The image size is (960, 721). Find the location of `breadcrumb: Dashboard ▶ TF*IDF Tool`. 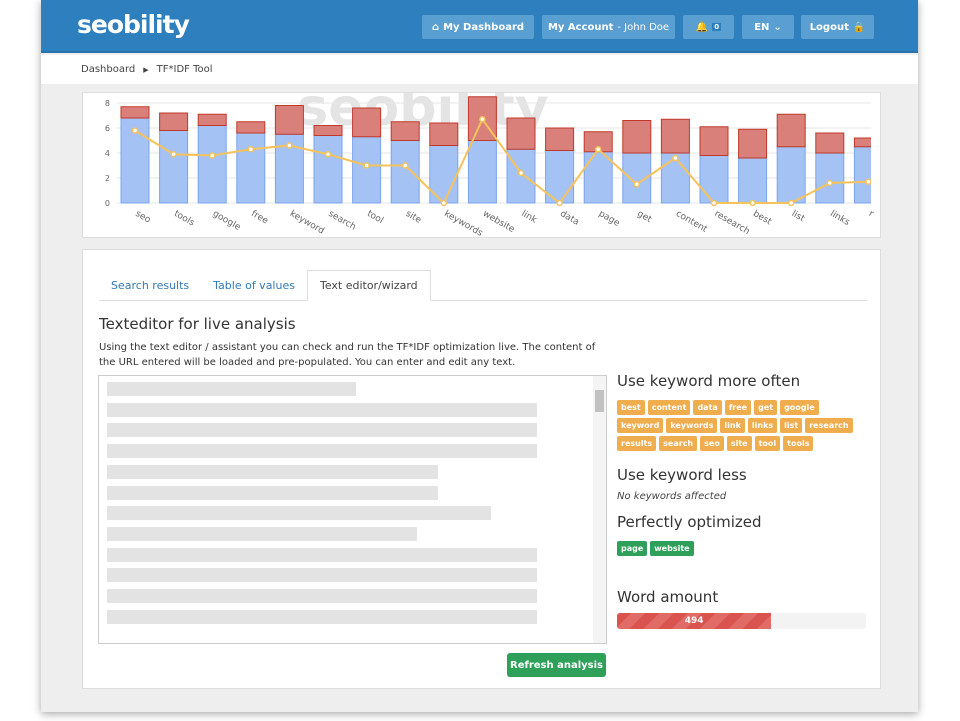

breadcrumb: Dashboard ▶ TF*IDF Tool is located at coordinates (479, 69).